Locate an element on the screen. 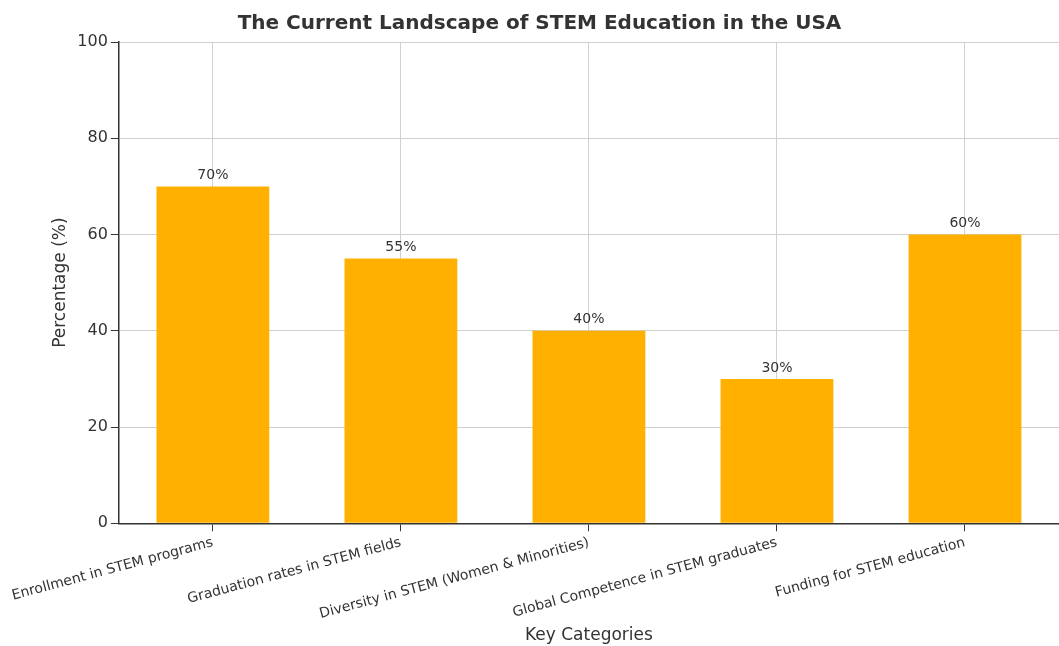  y-tick-label: 40 is located at coordinates (97, 329).